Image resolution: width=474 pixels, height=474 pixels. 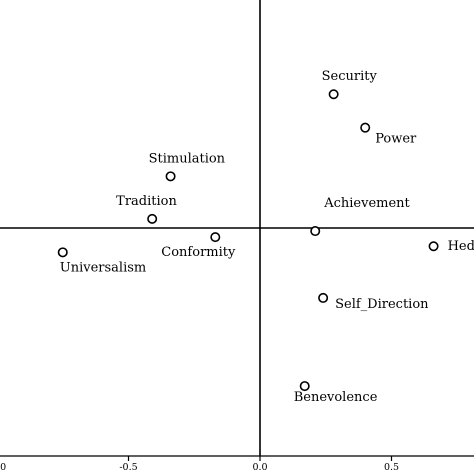 What do you see at coordinates (433, 246) in the screenshot?
I see `point-hedonism` at bounding box center [433, 246].